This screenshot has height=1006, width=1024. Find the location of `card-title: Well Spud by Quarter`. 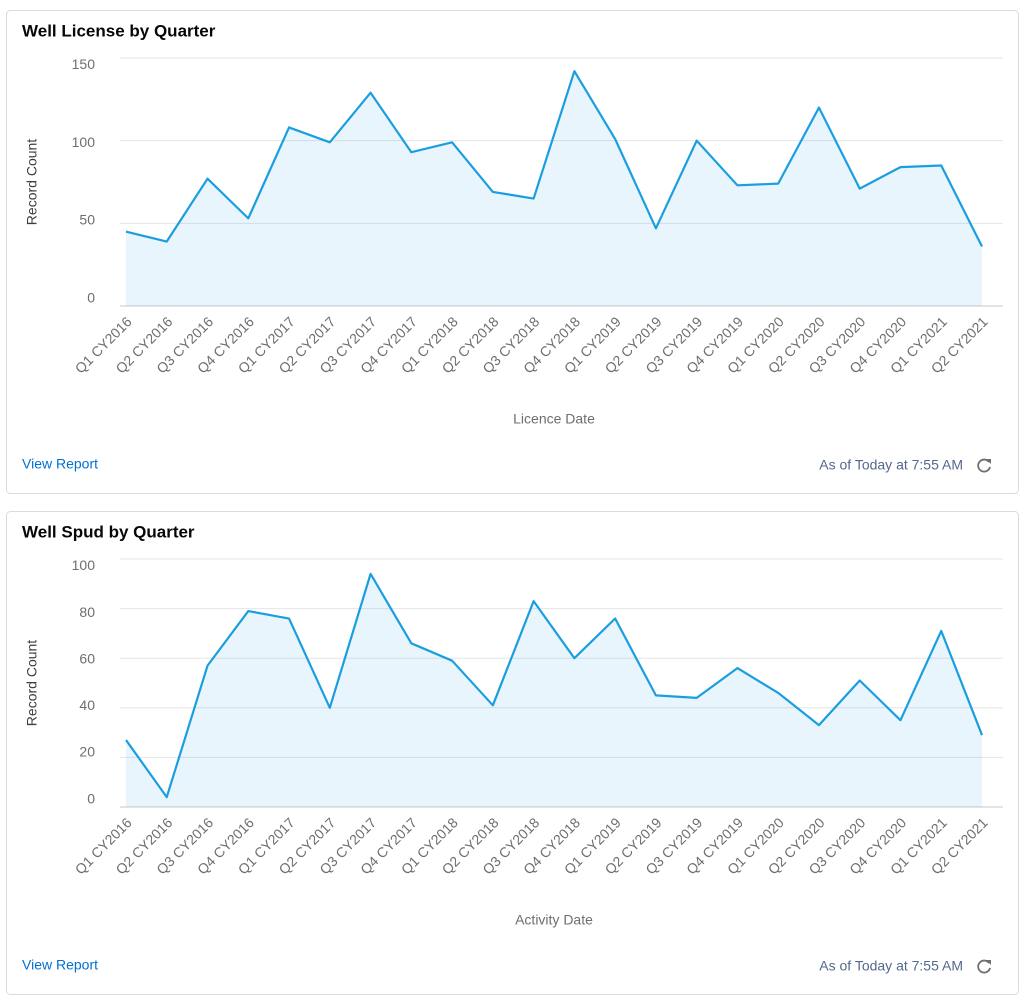

card-title: Well Spud by Quarter is located at coordinates (108, 531).